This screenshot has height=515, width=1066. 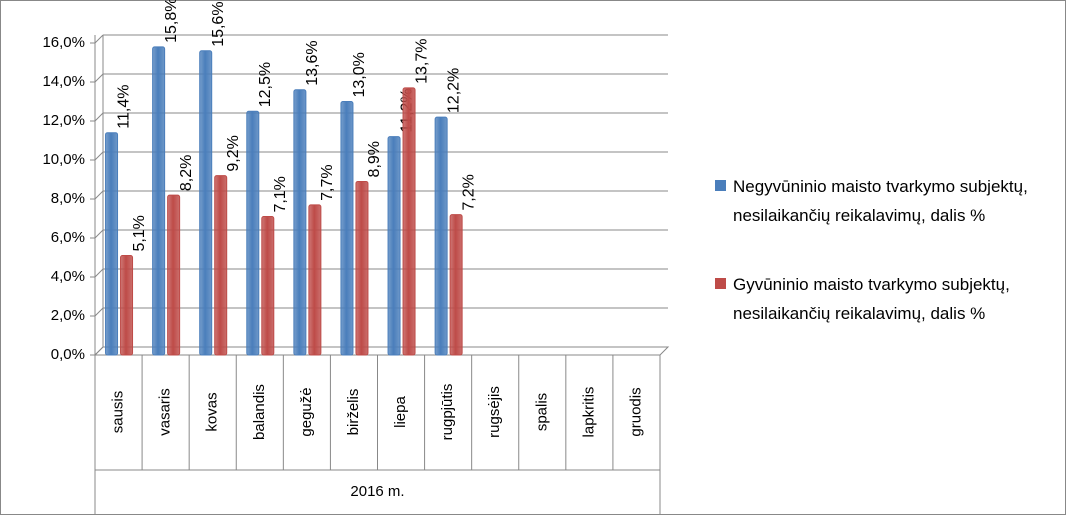 What do you see at coordinates (447, 412) in the screenshot?
I see `x-tick-label: rugpjūtis` at bounding box center [447, 412].